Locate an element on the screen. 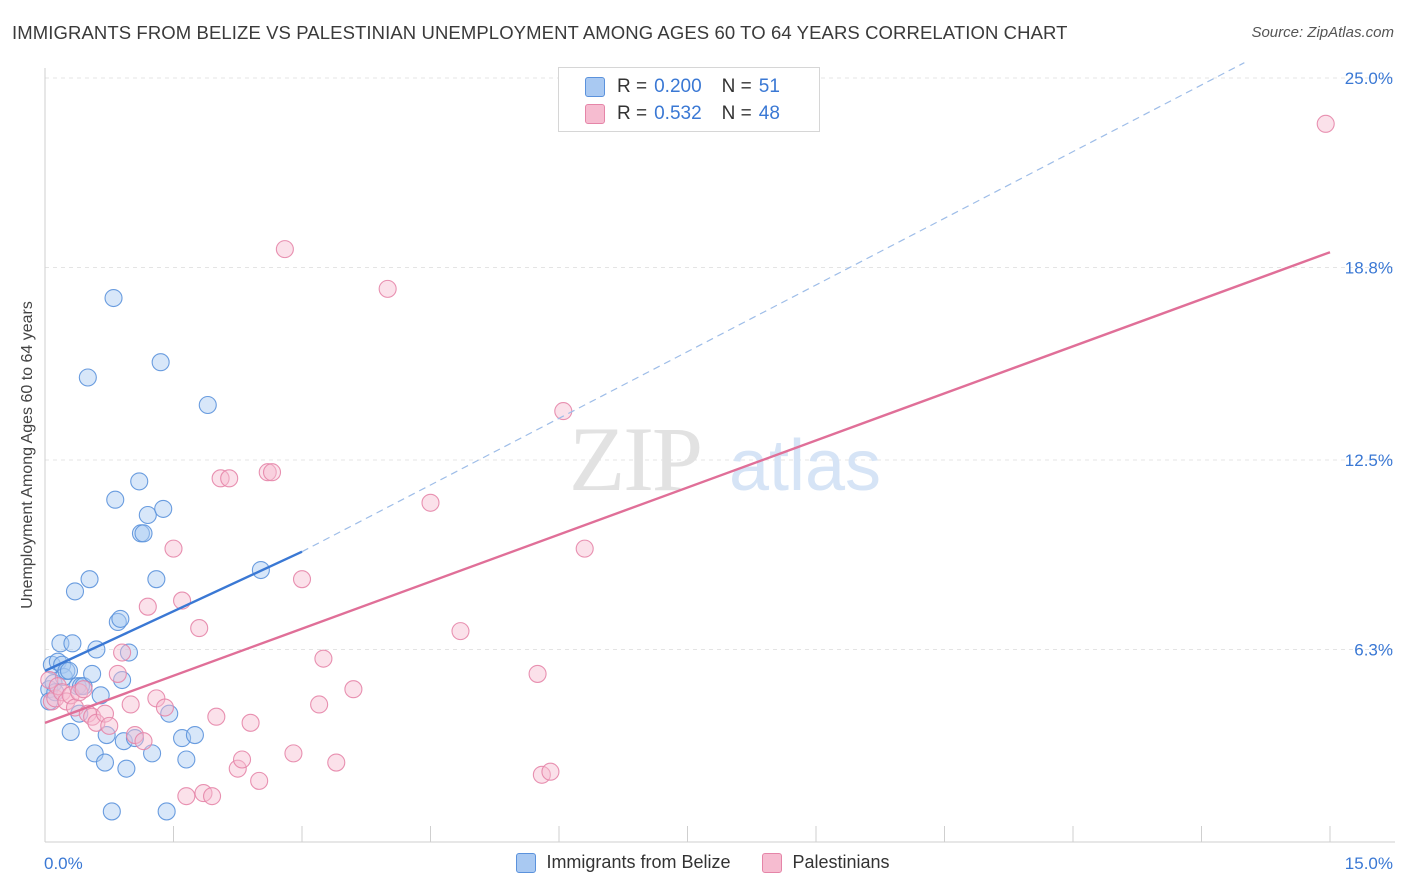 This screenshot has width=1406, height=892. x-tick-label-0: 0.0% is located at coordinates (63, 863).